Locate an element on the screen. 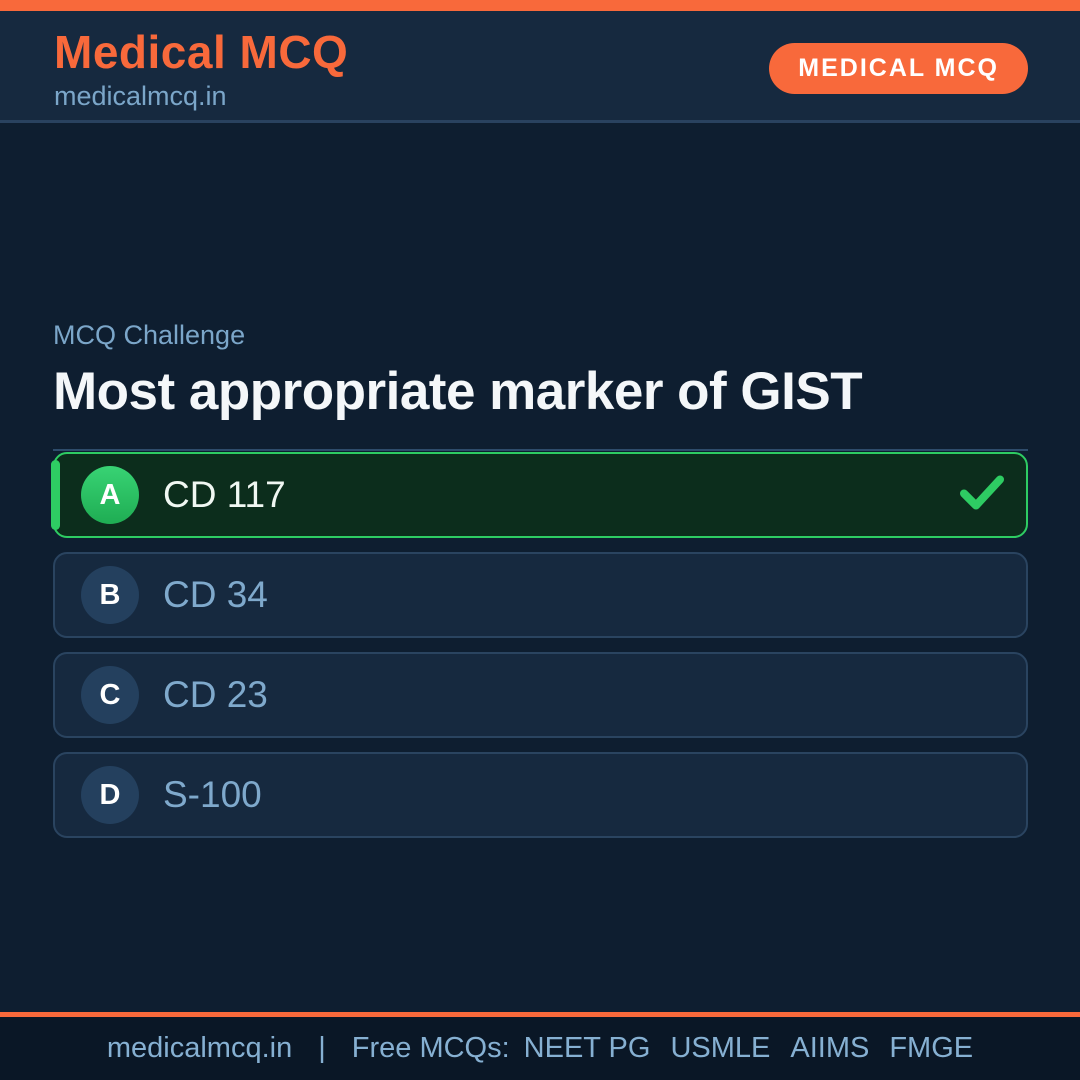 The width and height of the screenshot is (1080, 1080). option-a-correct: A CD 117 is located at coordinates (539, 495).